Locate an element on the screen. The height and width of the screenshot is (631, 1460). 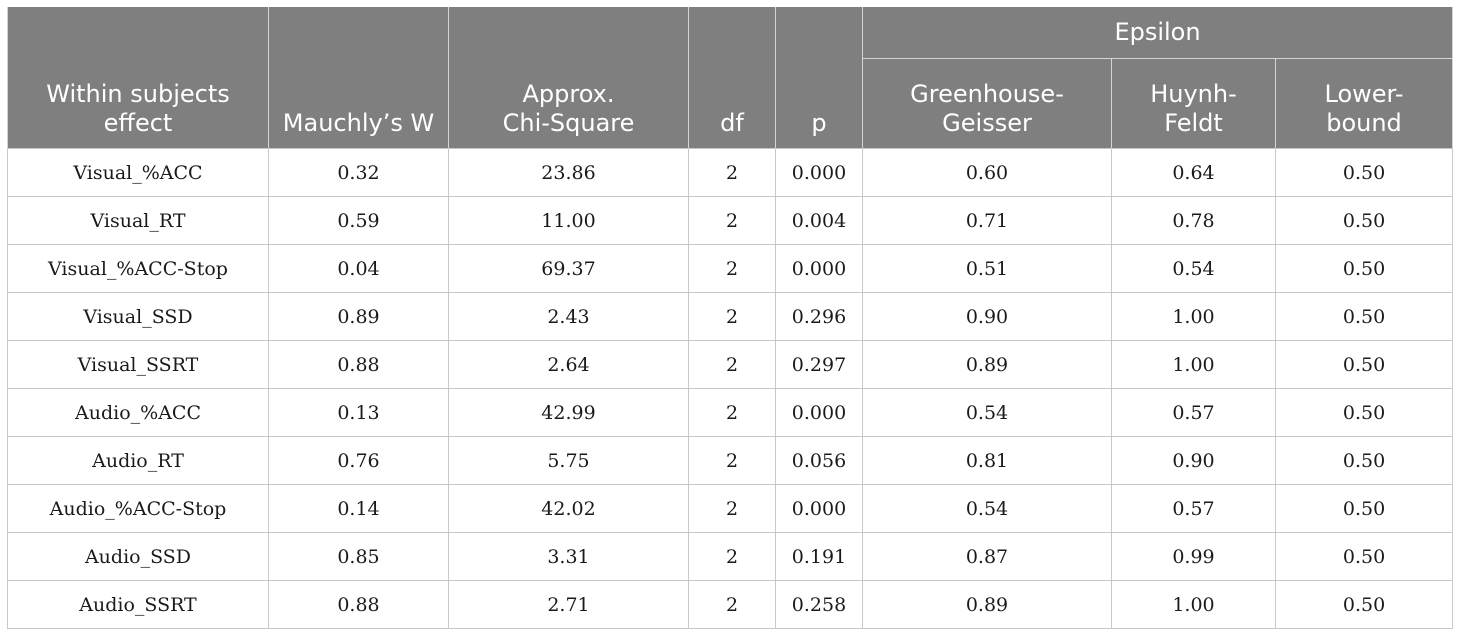
mauchly-cell: 0.32 is located at coordinates (358, 172).